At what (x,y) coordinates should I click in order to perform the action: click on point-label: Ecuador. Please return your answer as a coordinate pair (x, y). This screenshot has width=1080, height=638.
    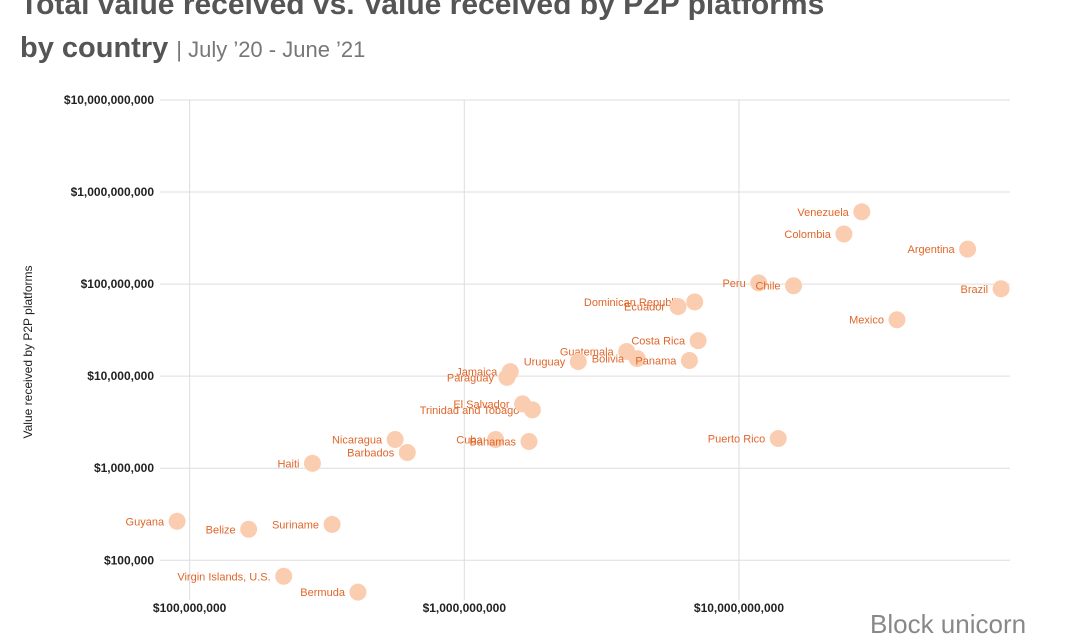
    Looking at the image, I should click on (644, 308).